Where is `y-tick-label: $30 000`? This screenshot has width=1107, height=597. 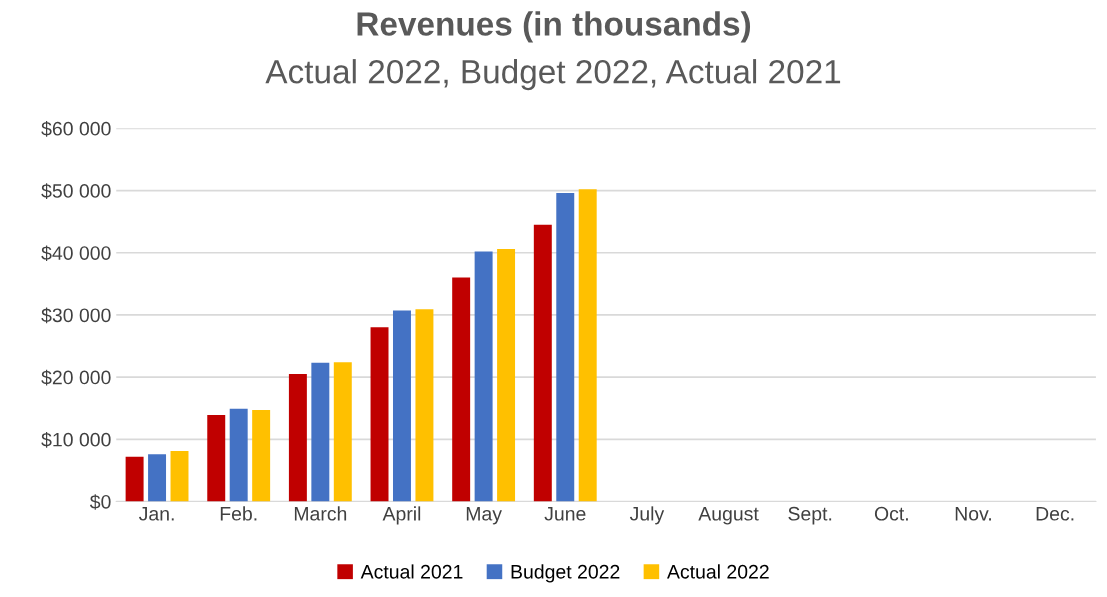 y-tick-label: $30 000 is located at coordinates (76, 315).